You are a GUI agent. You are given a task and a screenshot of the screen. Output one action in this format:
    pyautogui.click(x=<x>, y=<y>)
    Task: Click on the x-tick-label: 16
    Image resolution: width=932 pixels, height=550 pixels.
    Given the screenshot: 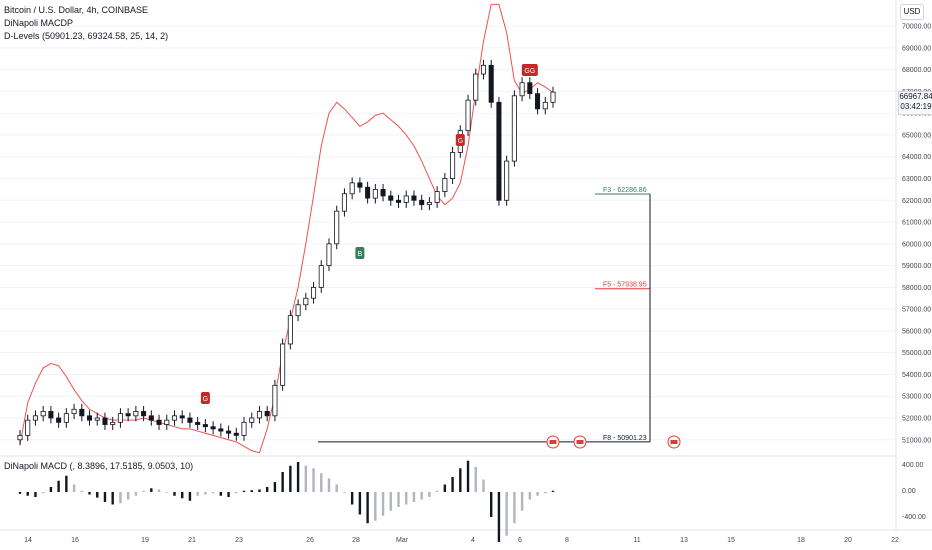 What is the action you would take?
    pyautogui.click(x=75, y=540)
    